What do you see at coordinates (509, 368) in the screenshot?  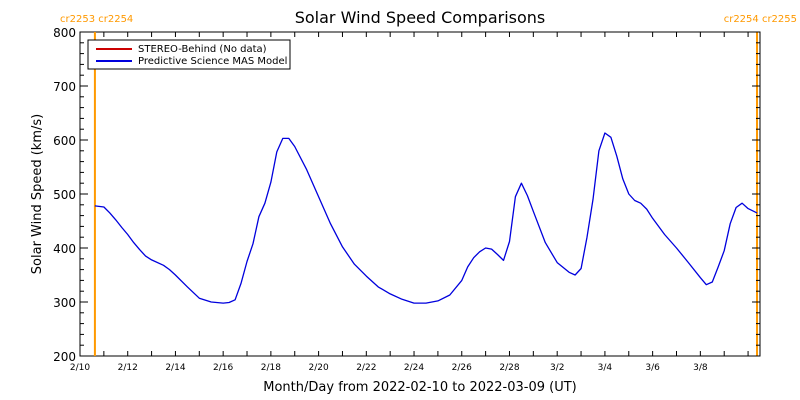 I see `x-tick-label: 2/28` at bounding box center [509, 368].